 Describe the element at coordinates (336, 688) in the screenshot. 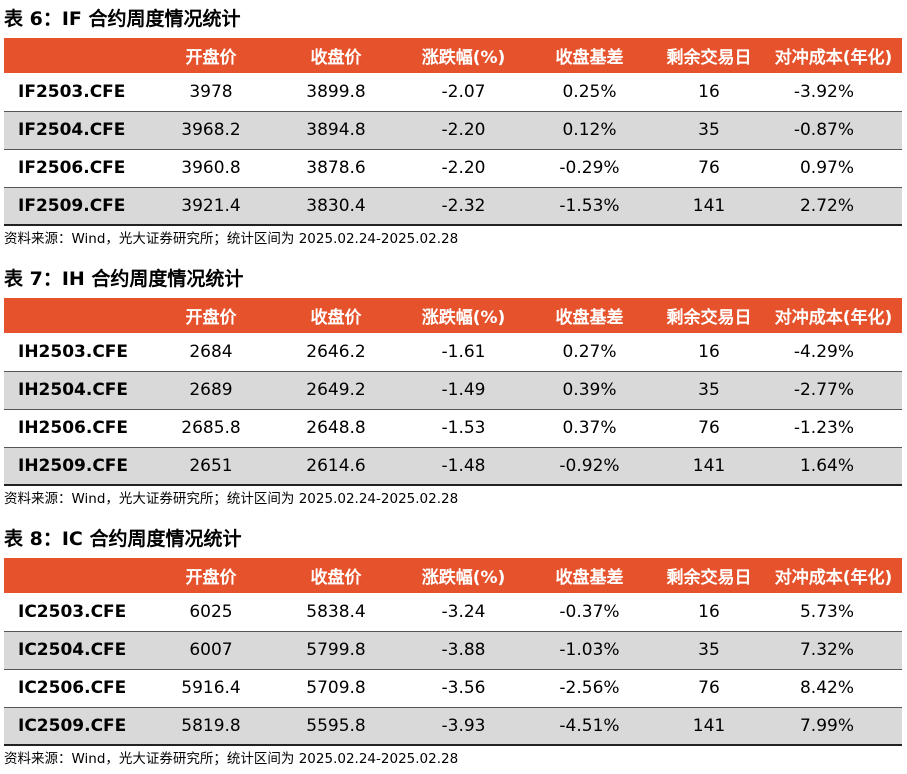

I see `close-price: 5709.8` at that location.